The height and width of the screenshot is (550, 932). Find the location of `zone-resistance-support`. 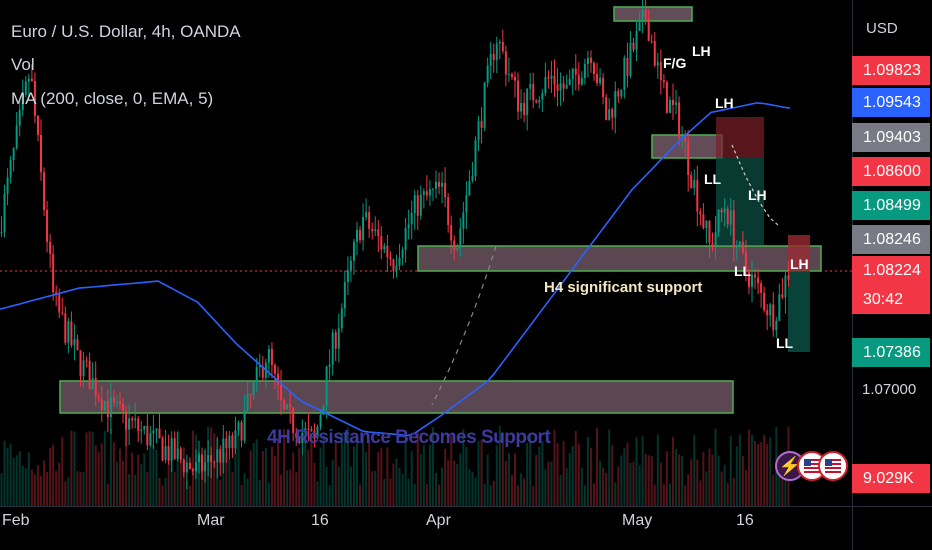

zone-resistance-support is located at coordinates (396, 397).